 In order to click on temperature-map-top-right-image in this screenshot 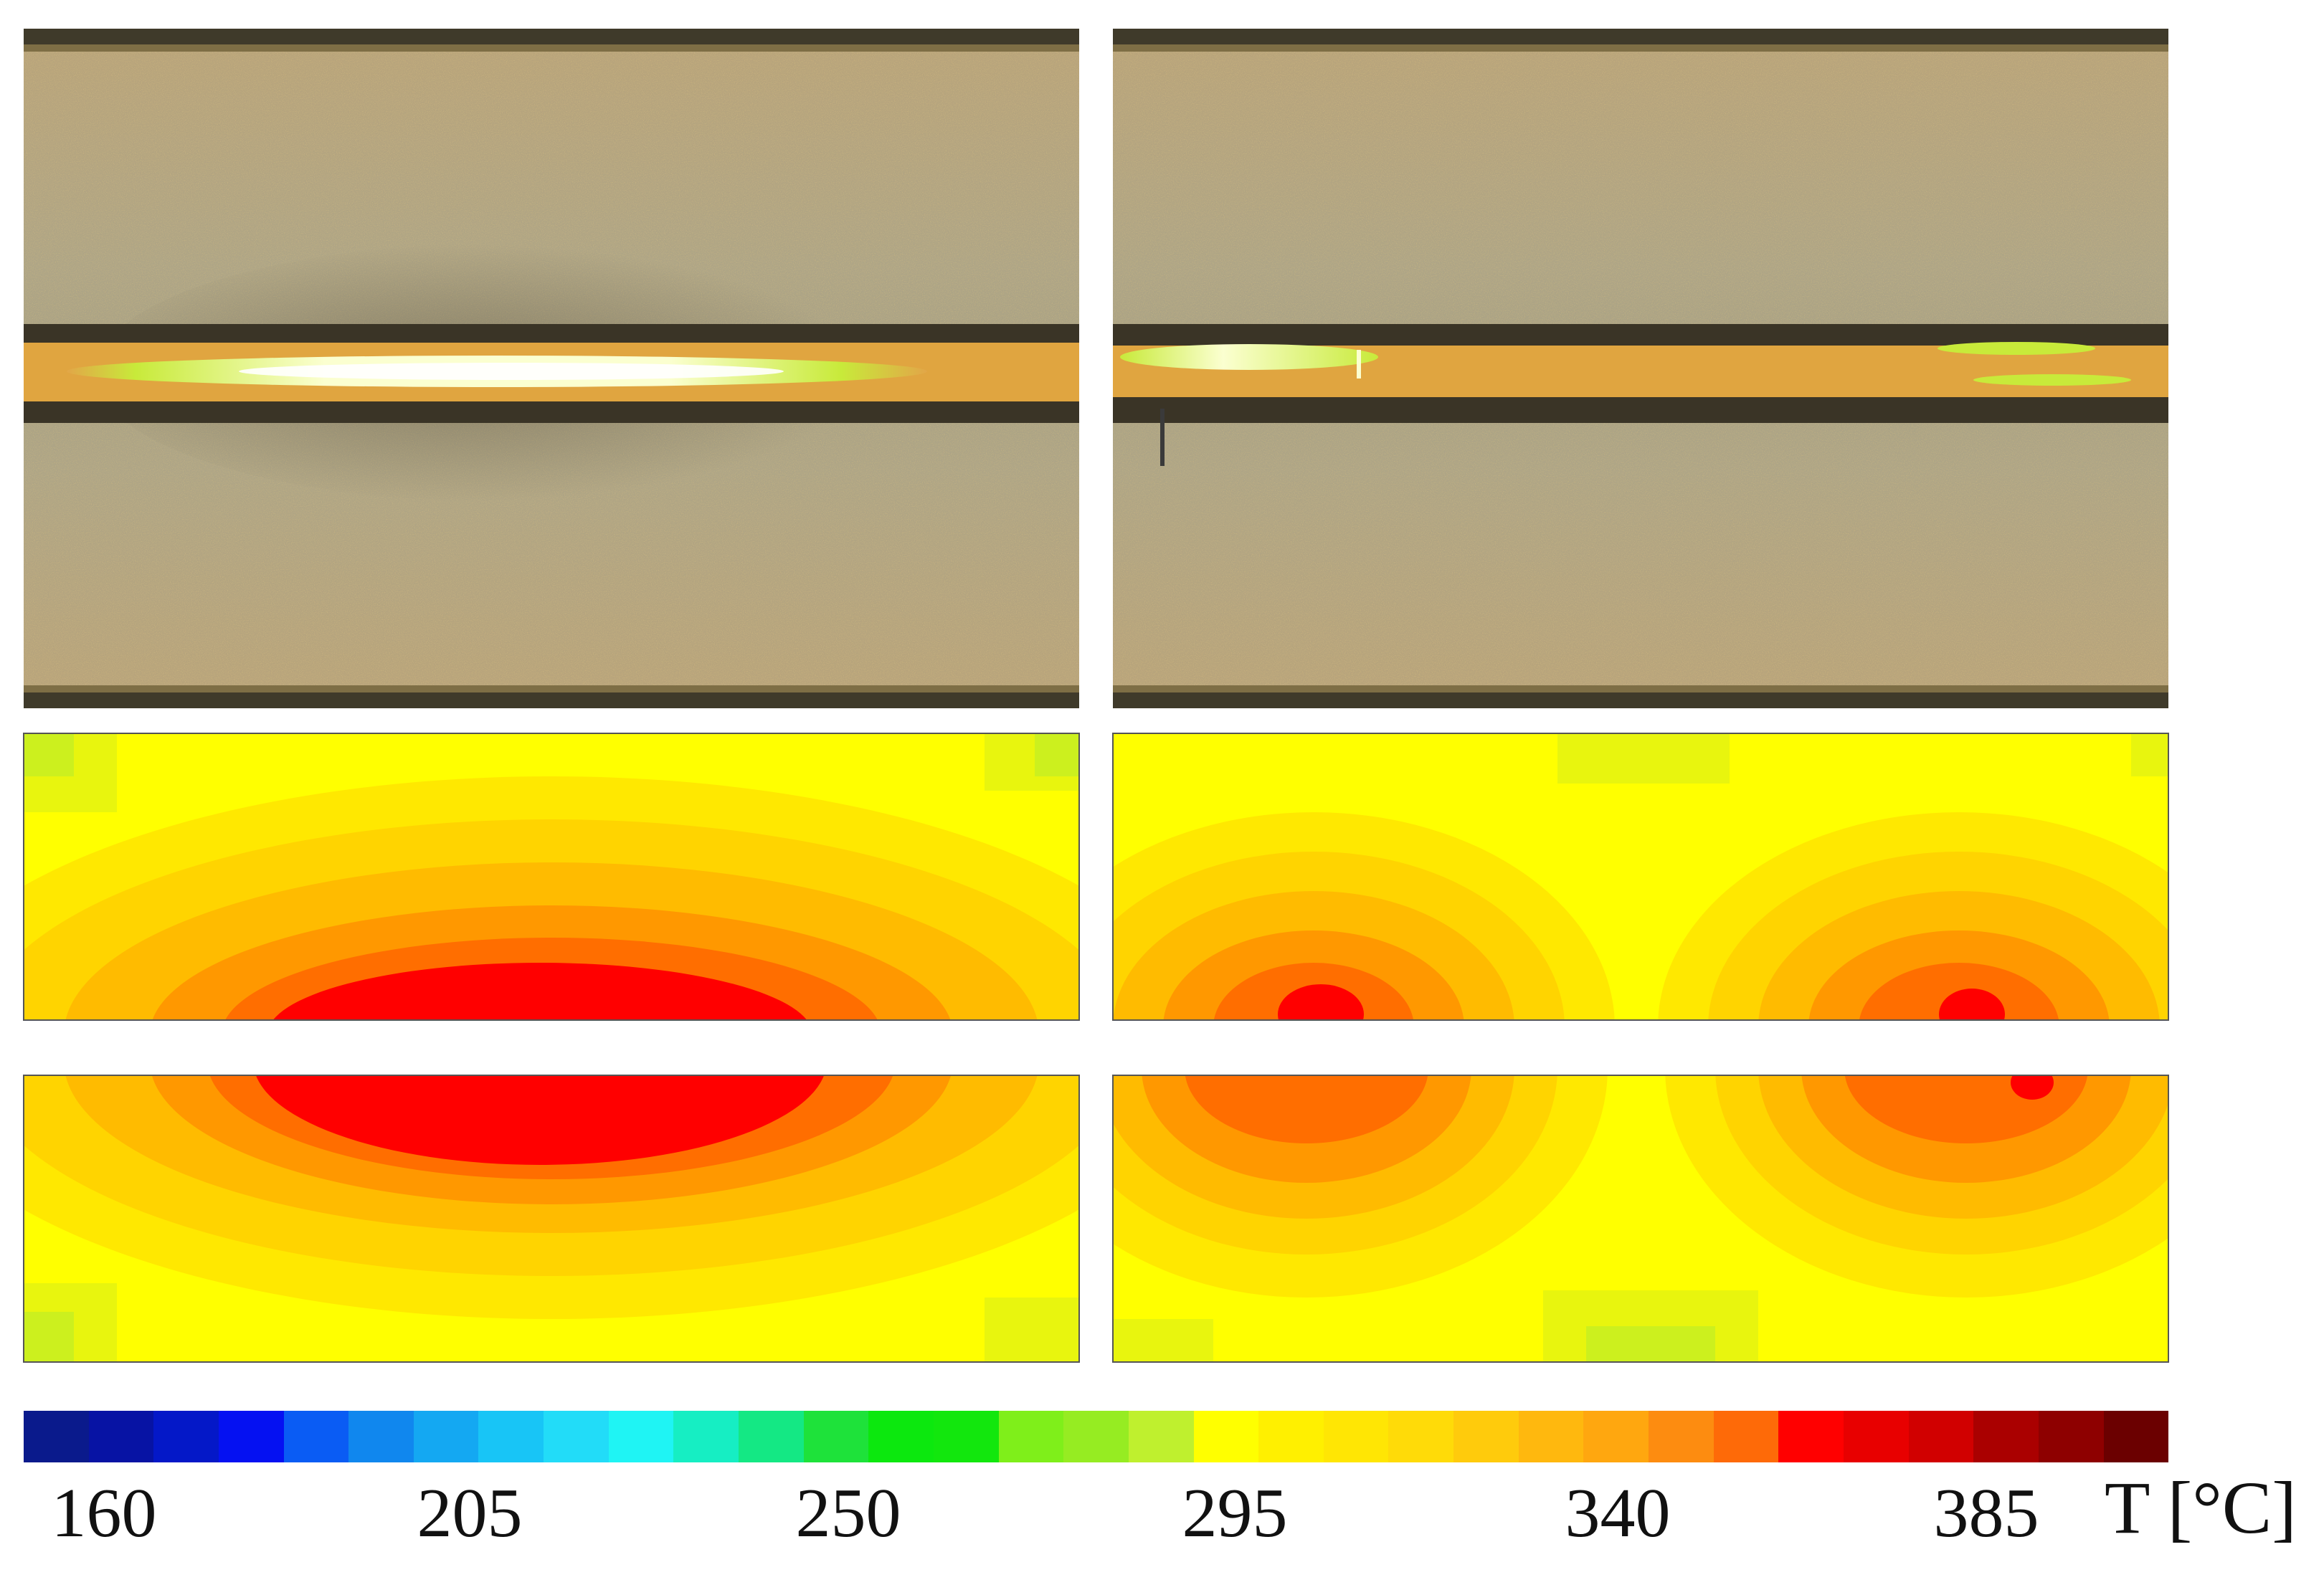, I will do `click(1640, 876)`.